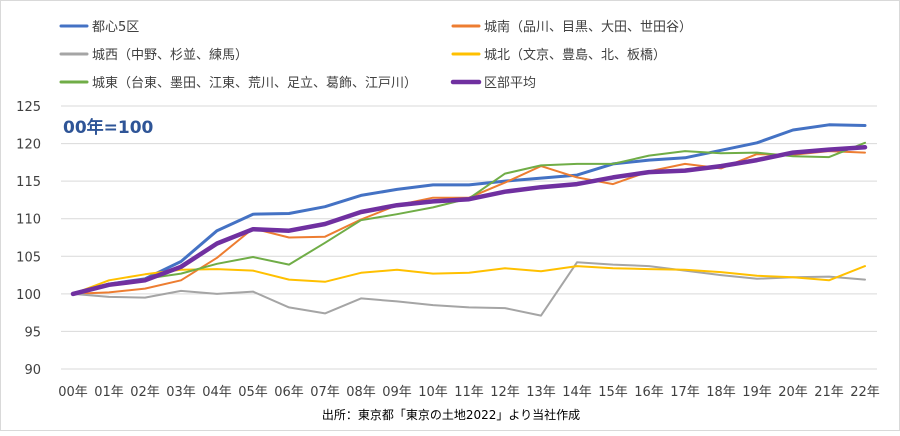  What do you see at coordinates (145, 392) in the screenshot?
I see `x-tick-label: 02年` at bounding box center [145, 392].